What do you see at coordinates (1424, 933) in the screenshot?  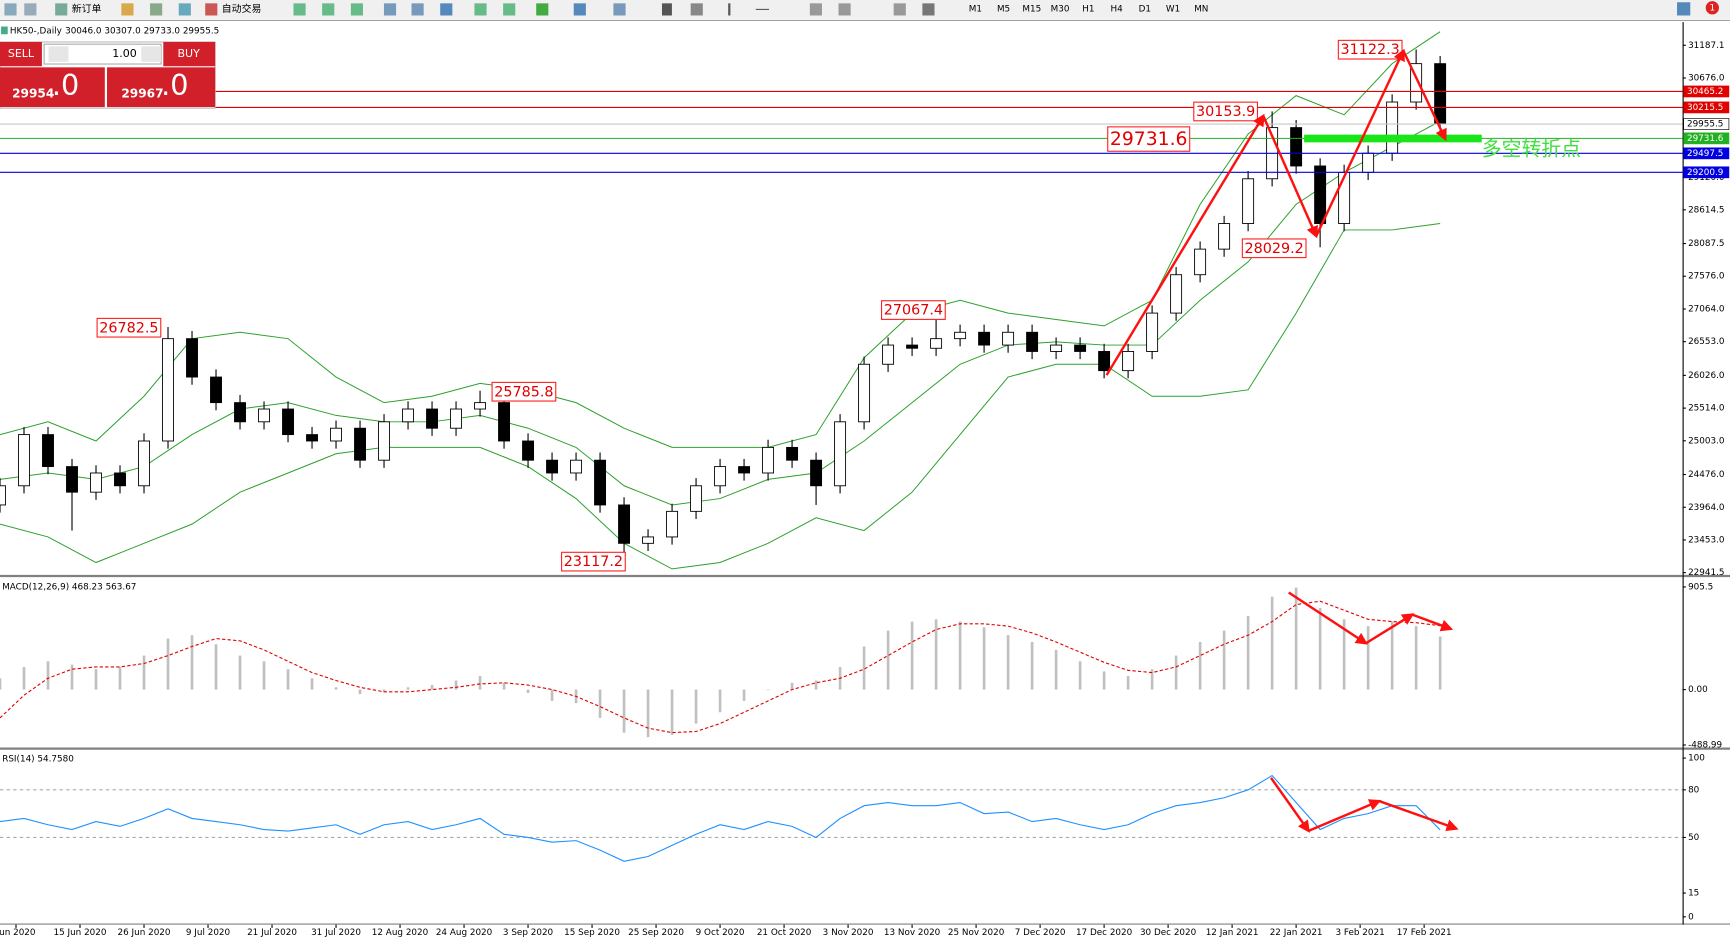 I see `x-tick-label: 17 Feb 2021` at bounding box center [1424, 933].